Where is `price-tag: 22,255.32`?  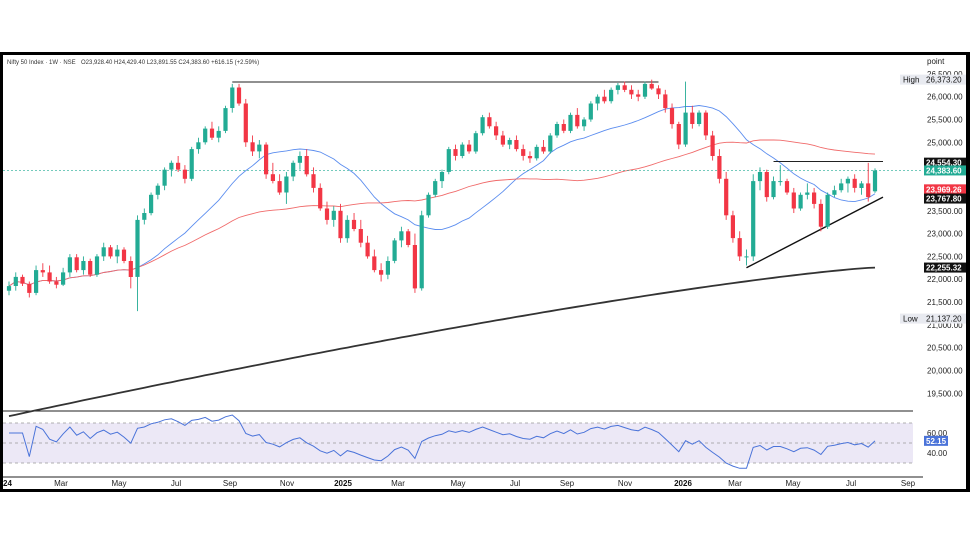
price-tag: 22,255.32 is located at coordinates (945, 267).